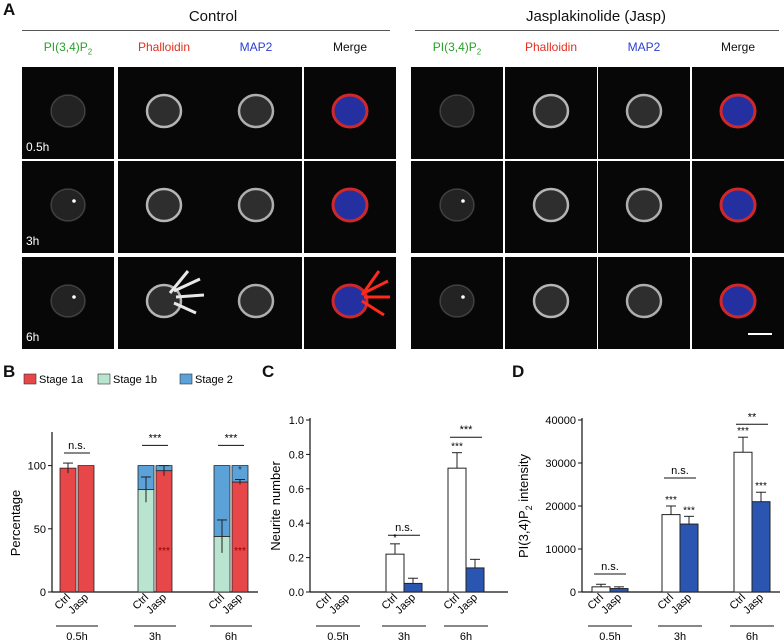 The image size is (784, 642). What do you see at coordinates (164, 551) in the screenshot?
I see `inner-star-3h: ***` at bounding box center [164, 551].